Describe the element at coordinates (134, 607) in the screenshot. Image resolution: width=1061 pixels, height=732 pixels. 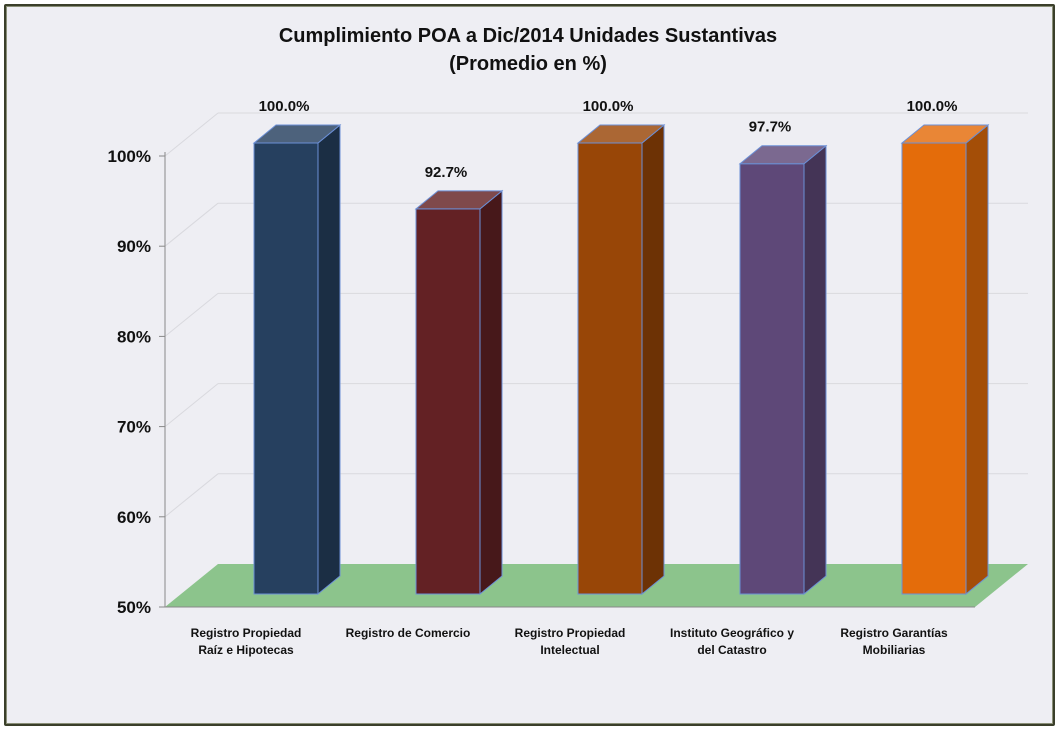
I see `y-tick-label: 50%` at that location.